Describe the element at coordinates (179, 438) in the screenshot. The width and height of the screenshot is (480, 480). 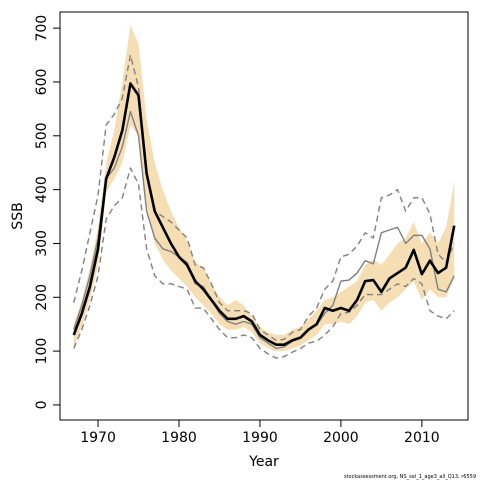
I see `x-tick-label: 1980` at that location.